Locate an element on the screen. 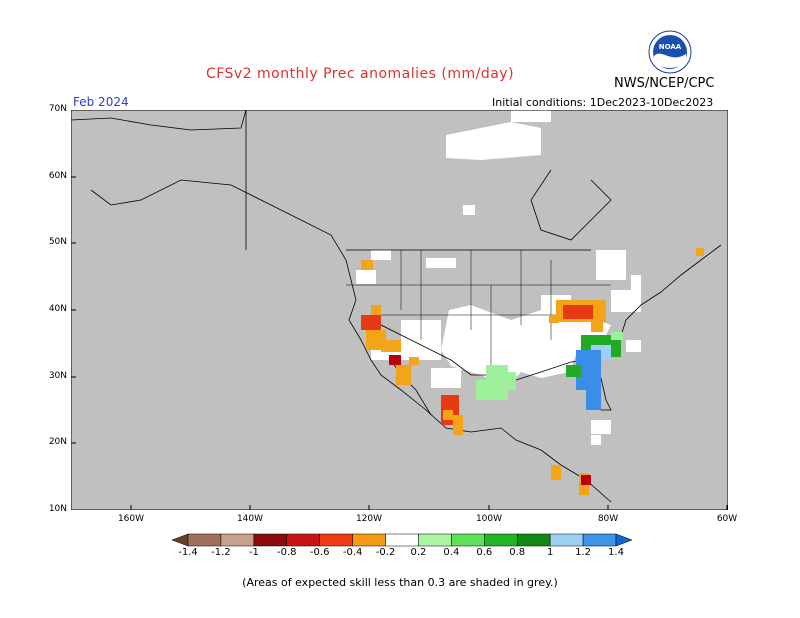 The height and width of the screenshot is (618, 800). lat-label: 10N is located at coordinates (57, 509).